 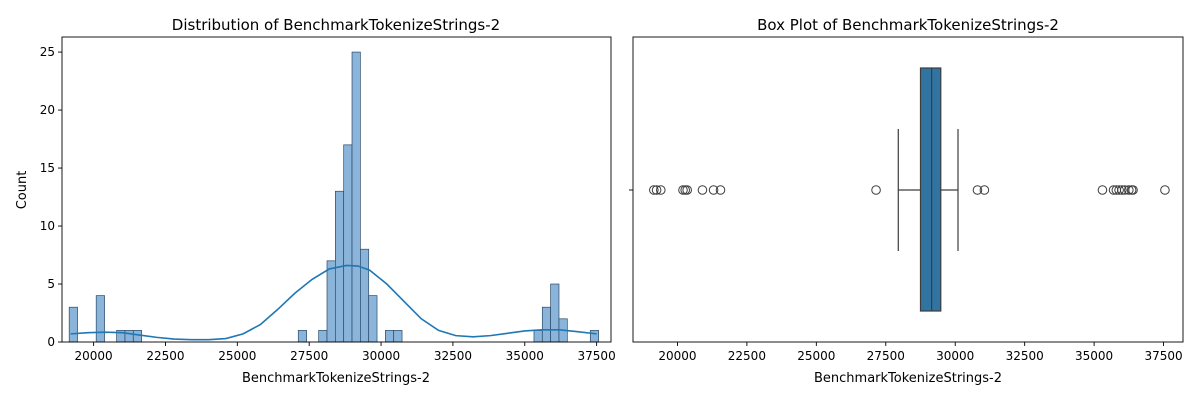 What do you see at coordinates (51, 342) in the screenshot?
I see `y-tick-label: 0` at bounding box center [51, 342].